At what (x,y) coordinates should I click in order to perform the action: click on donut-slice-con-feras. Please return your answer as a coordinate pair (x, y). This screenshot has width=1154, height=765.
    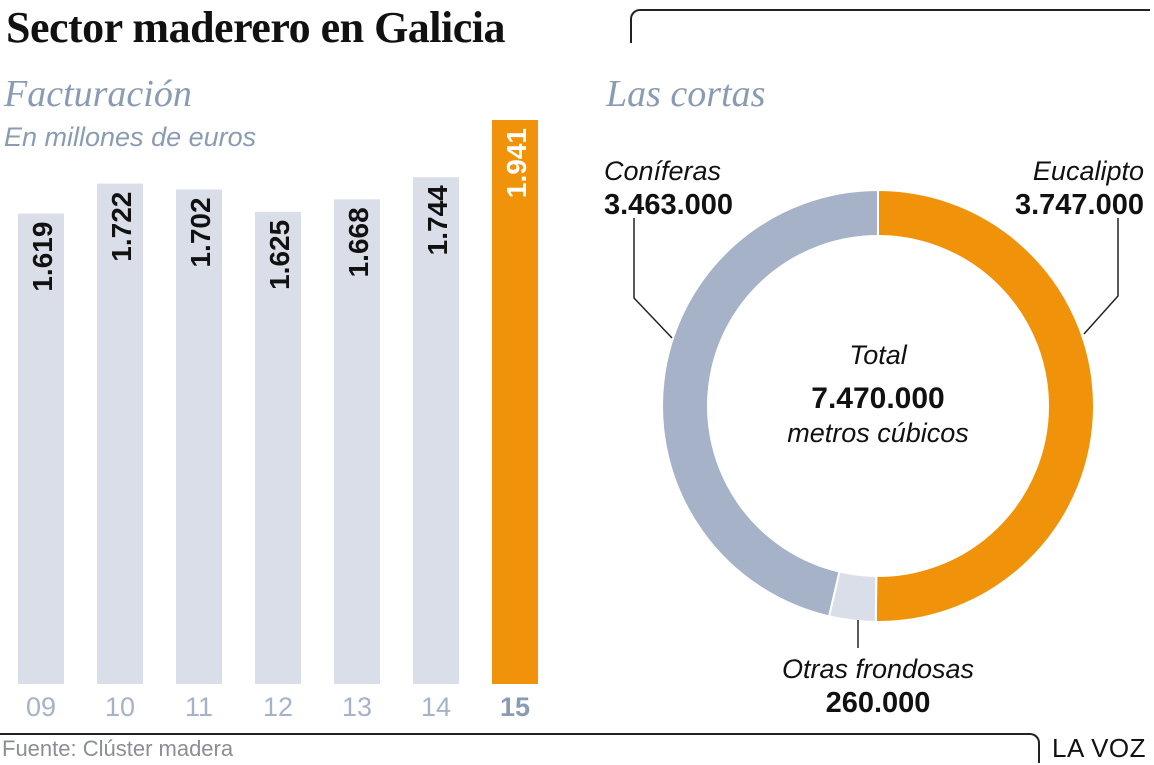
    Looking at the image, I should click on (769, 403).